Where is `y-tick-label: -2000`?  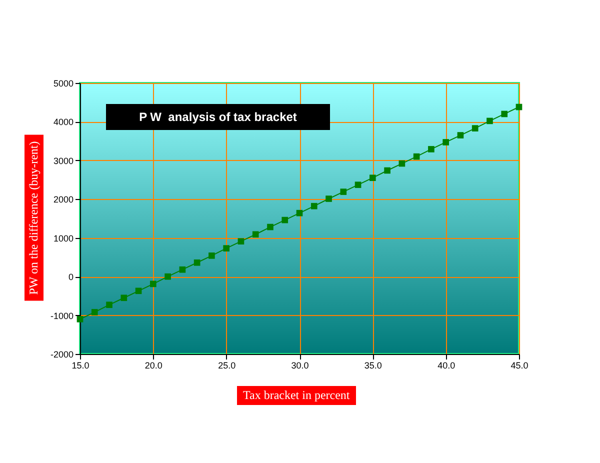 y-tick-label: -2000 is located at coordinates (62, 355).